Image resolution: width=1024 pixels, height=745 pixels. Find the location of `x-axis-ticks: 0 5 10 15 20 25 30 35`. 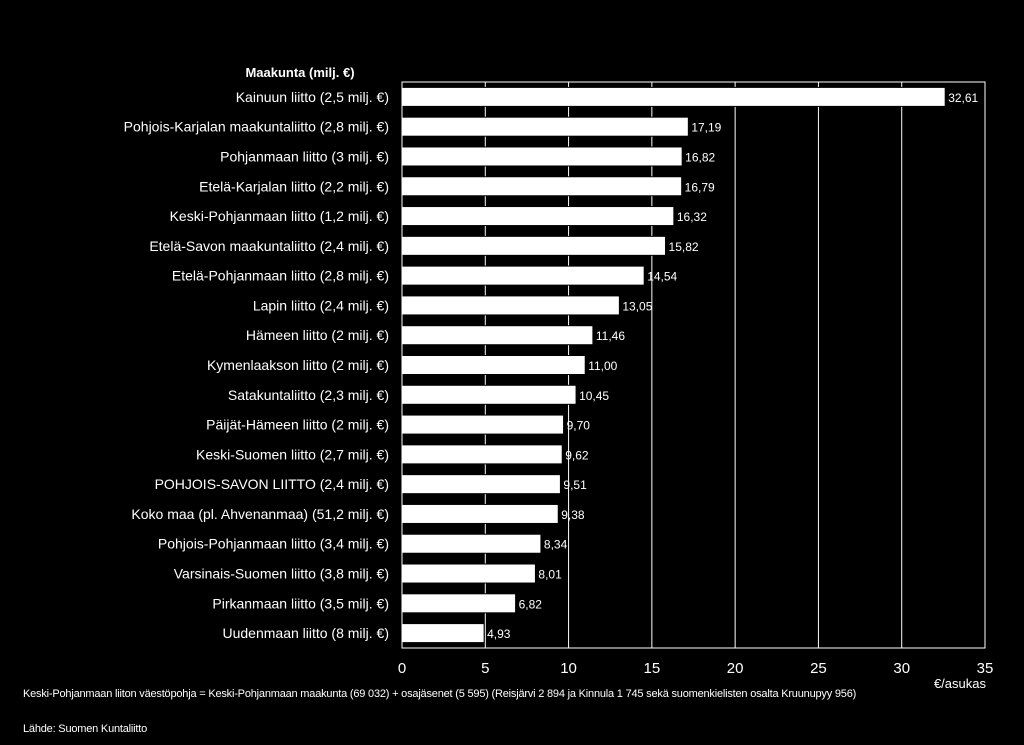

x-axis-ticks: 0 5 10 15 20 25 30 35 is located at coordinates (696, 668).